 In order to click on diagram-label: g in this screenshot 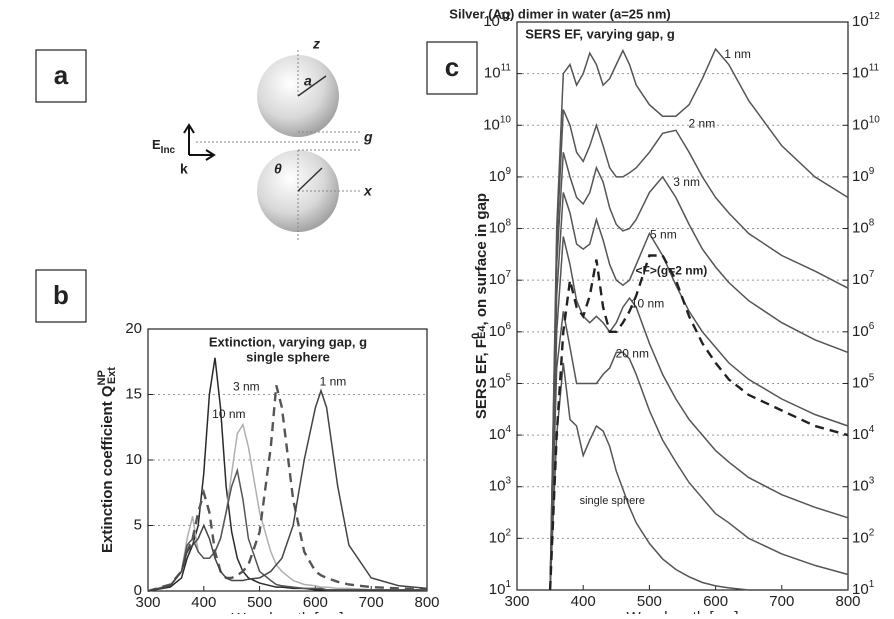, I will do `click(368, 137)`.